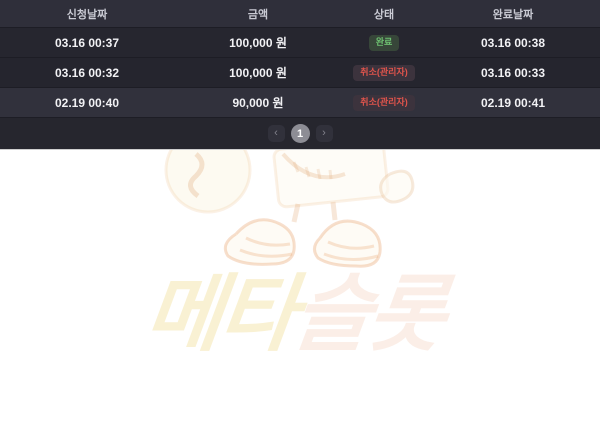 The image size is (600, 423). I want to click on brand-text-part1: 메타, so click(219, 314).